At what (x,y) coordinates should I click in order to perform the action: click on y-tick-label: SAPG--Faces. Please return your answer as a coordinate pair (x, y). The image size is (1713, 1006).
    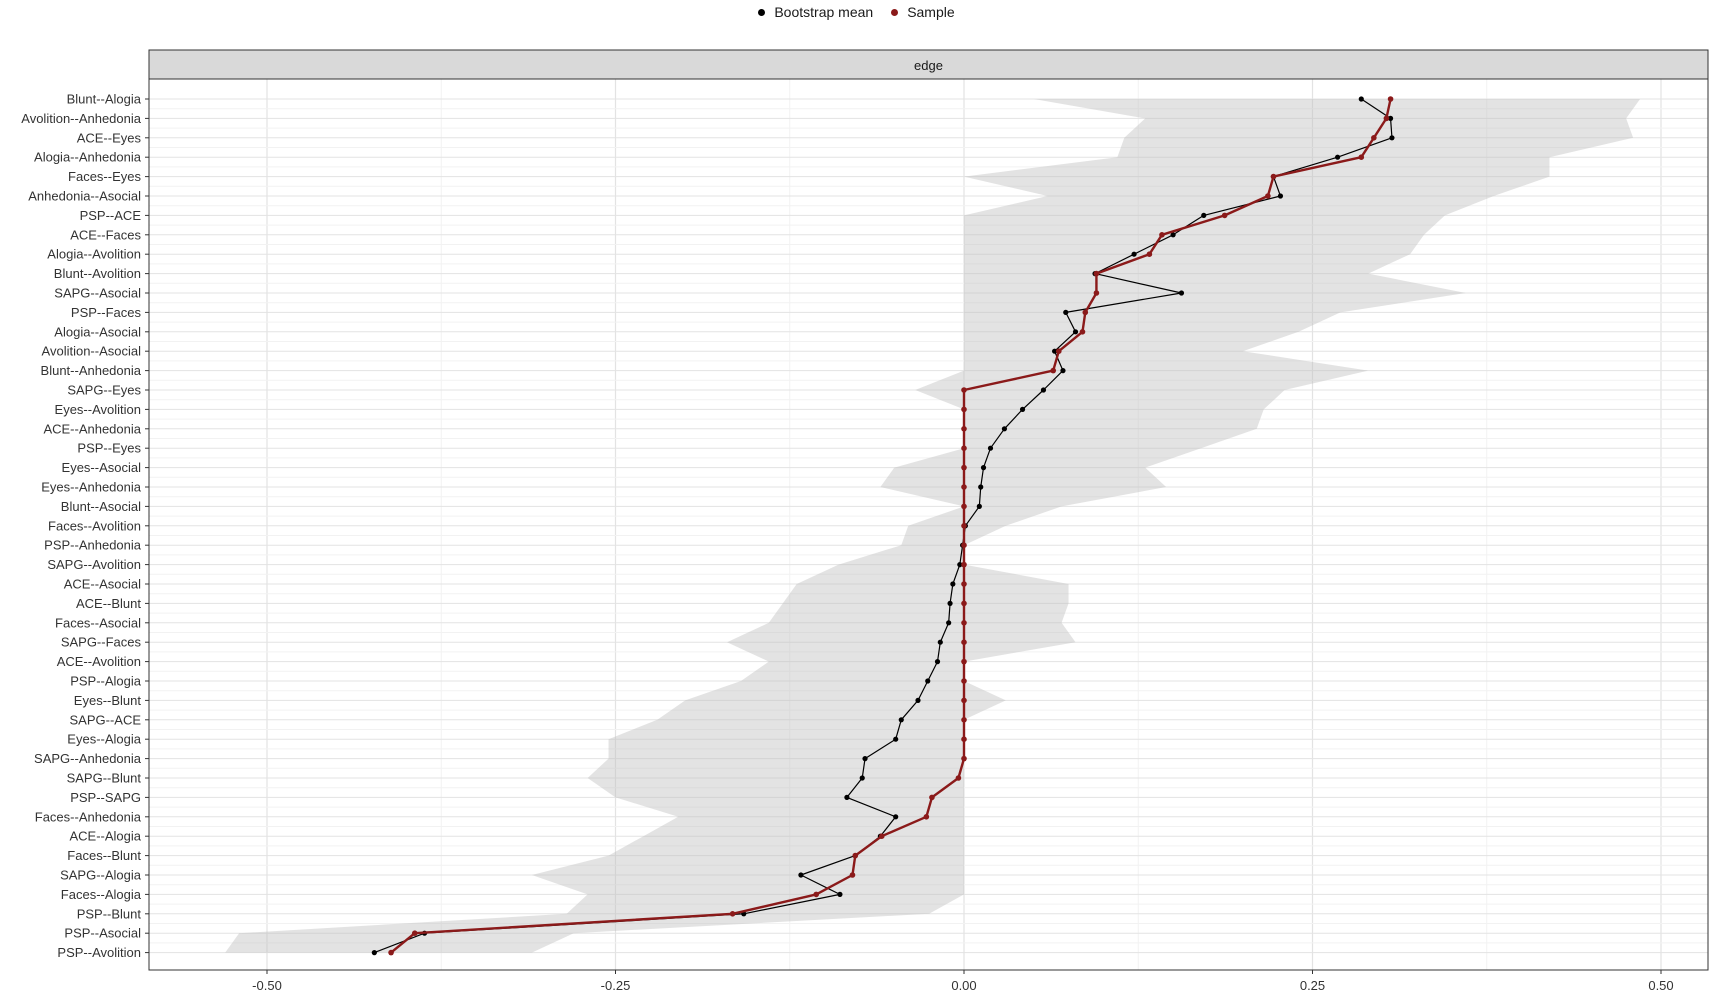
    Looking at the image, I should click on (101, 642).